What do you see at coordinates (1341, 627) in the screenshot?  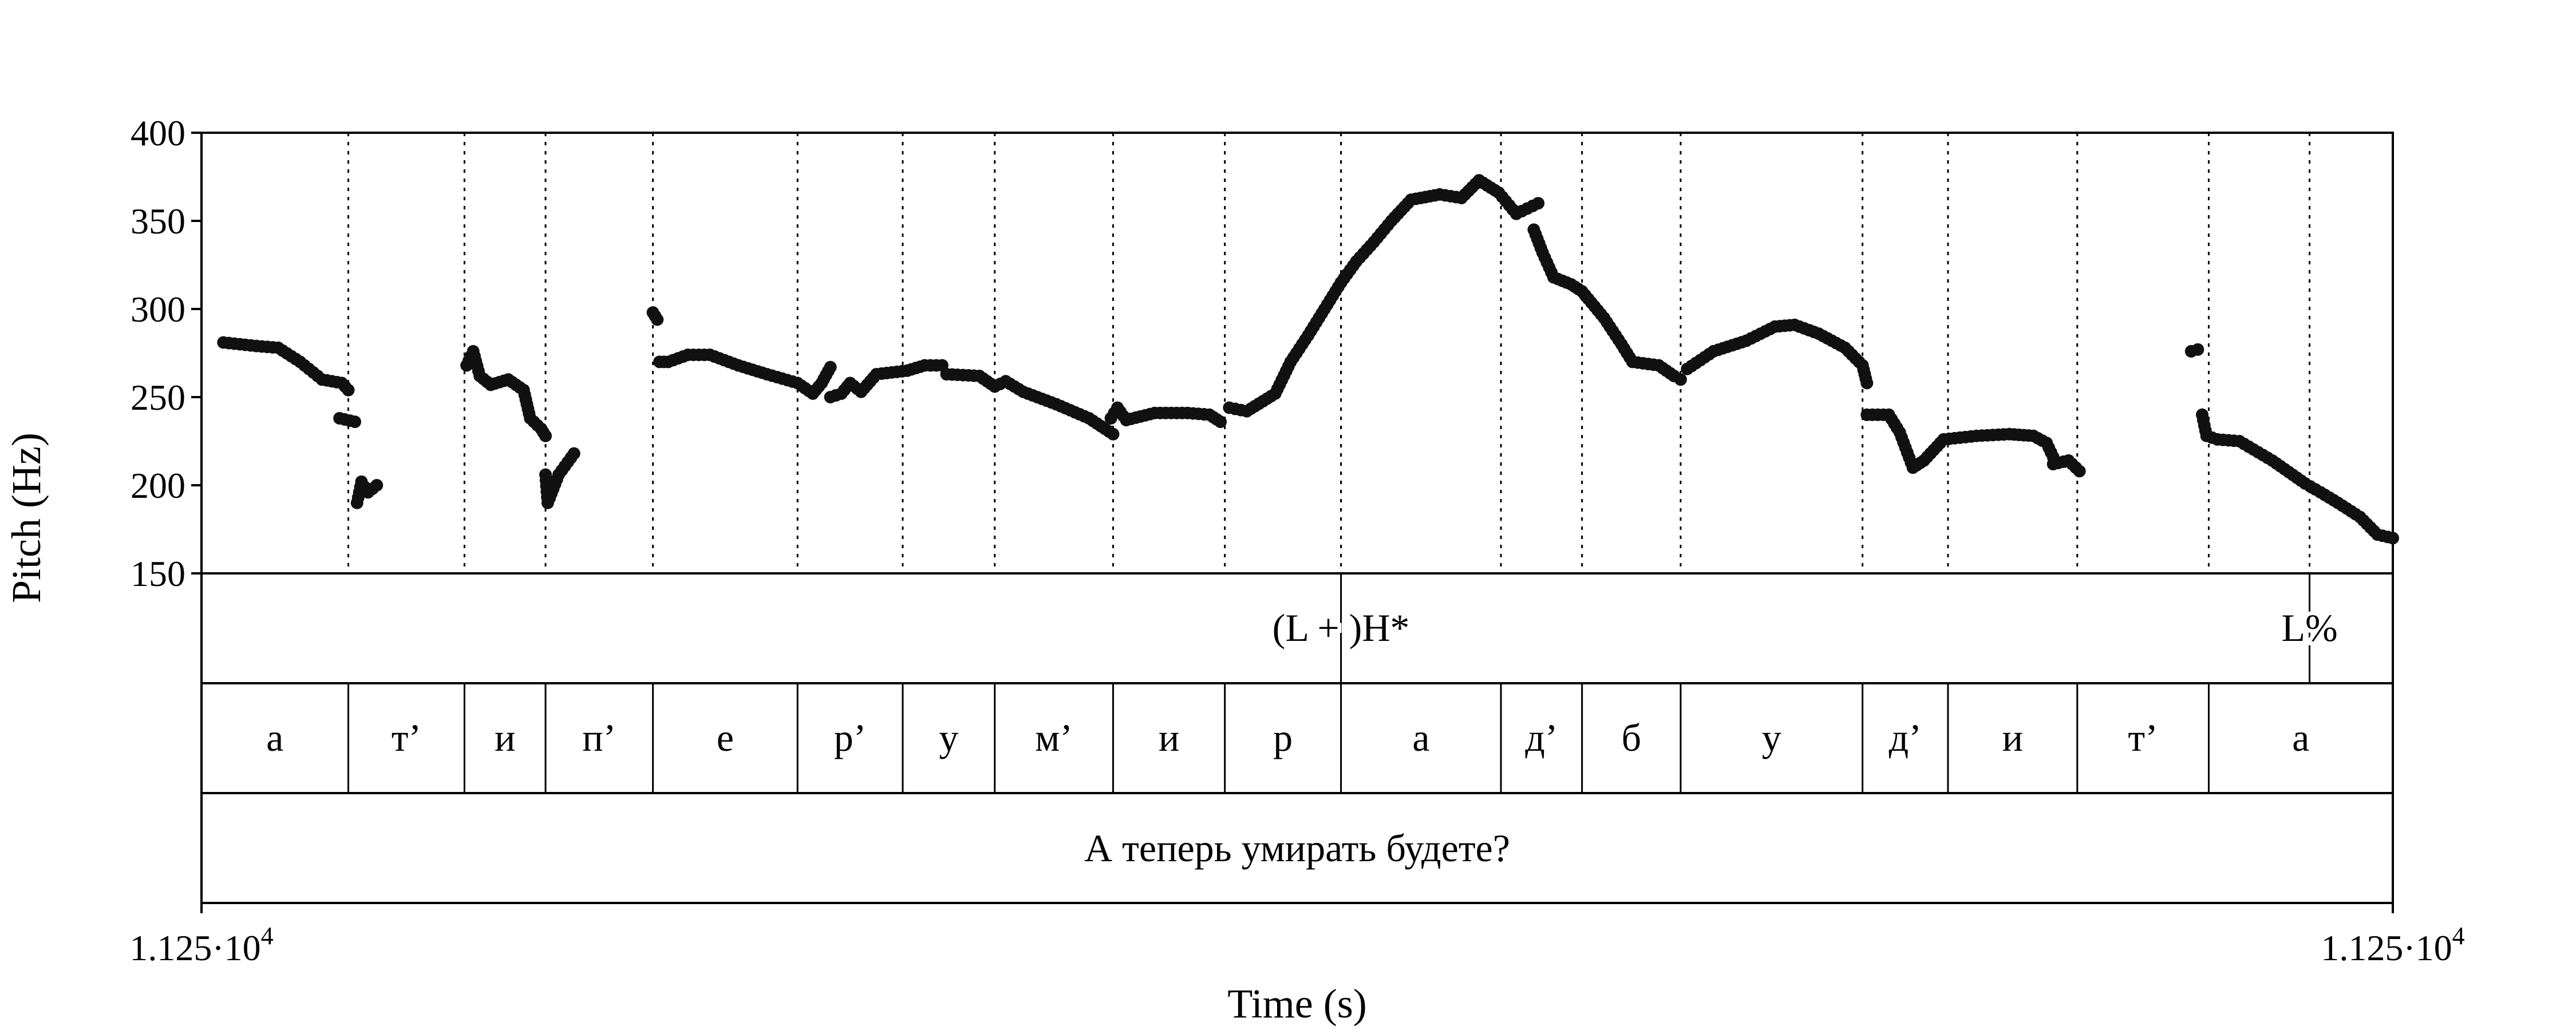 I see `tone-label: (L + )H*` at bounding box center [1341, 627].